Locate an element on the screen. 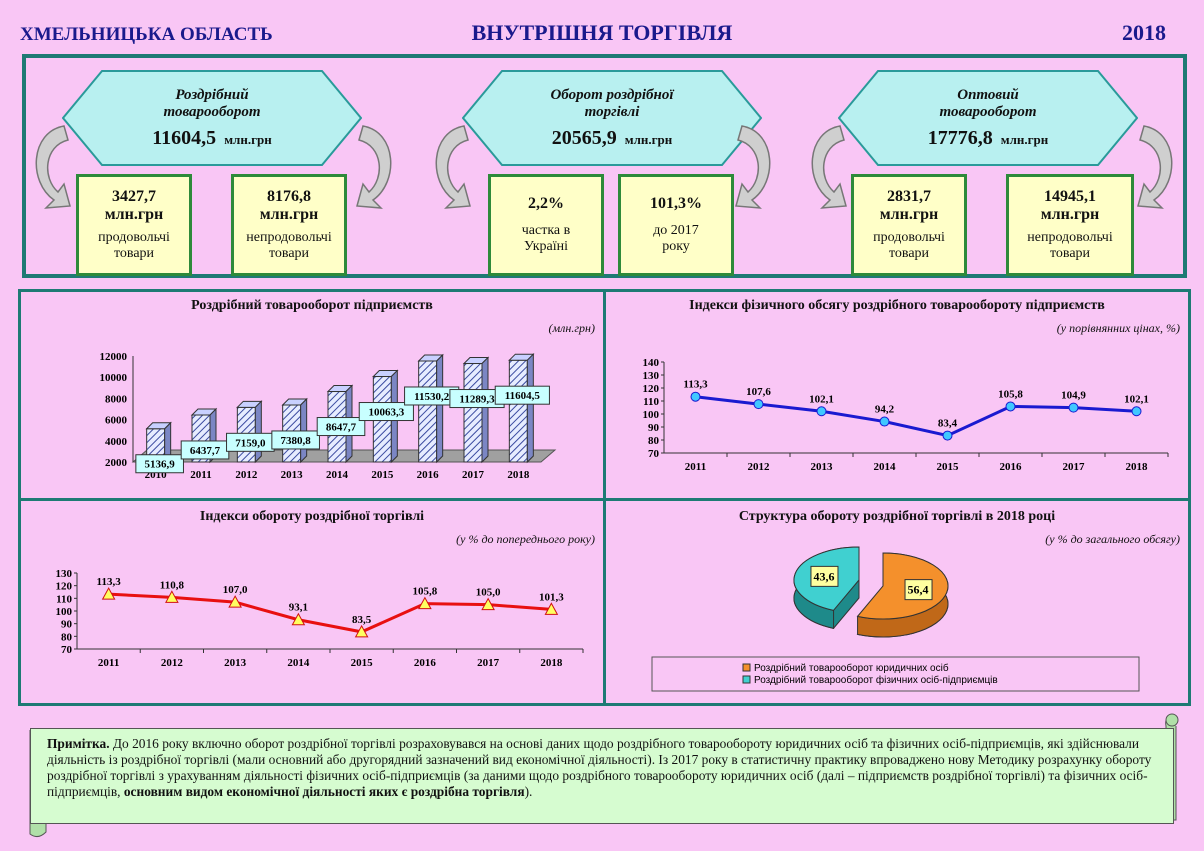 This screenshot has width=1204, height=851. box-value: 3427,7 is located at coordinates (134, 196).